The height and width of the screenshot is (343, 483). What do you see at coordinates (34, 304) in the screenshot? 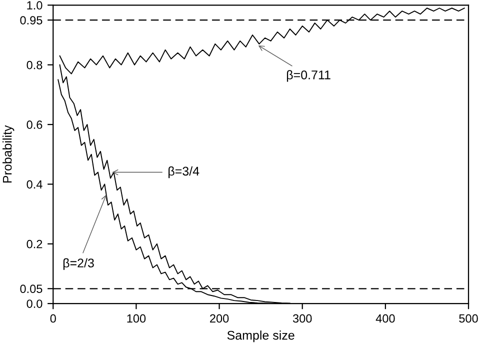
I see `y-tick-label: 0.0` at bounding box center [34, 304].